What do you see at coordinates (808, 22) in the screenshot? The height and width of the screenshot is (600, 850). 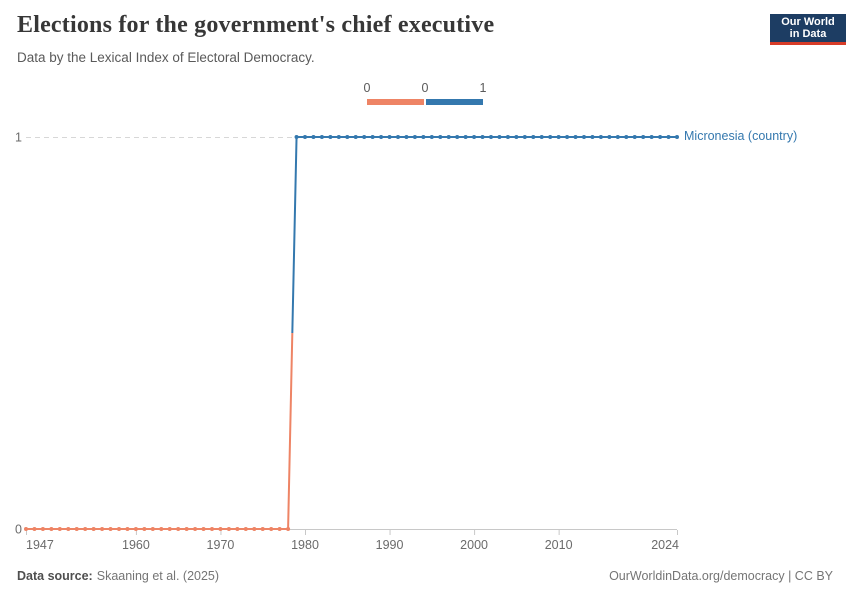 I see `logo-line1: Our World` at bounding box center [808, 22].